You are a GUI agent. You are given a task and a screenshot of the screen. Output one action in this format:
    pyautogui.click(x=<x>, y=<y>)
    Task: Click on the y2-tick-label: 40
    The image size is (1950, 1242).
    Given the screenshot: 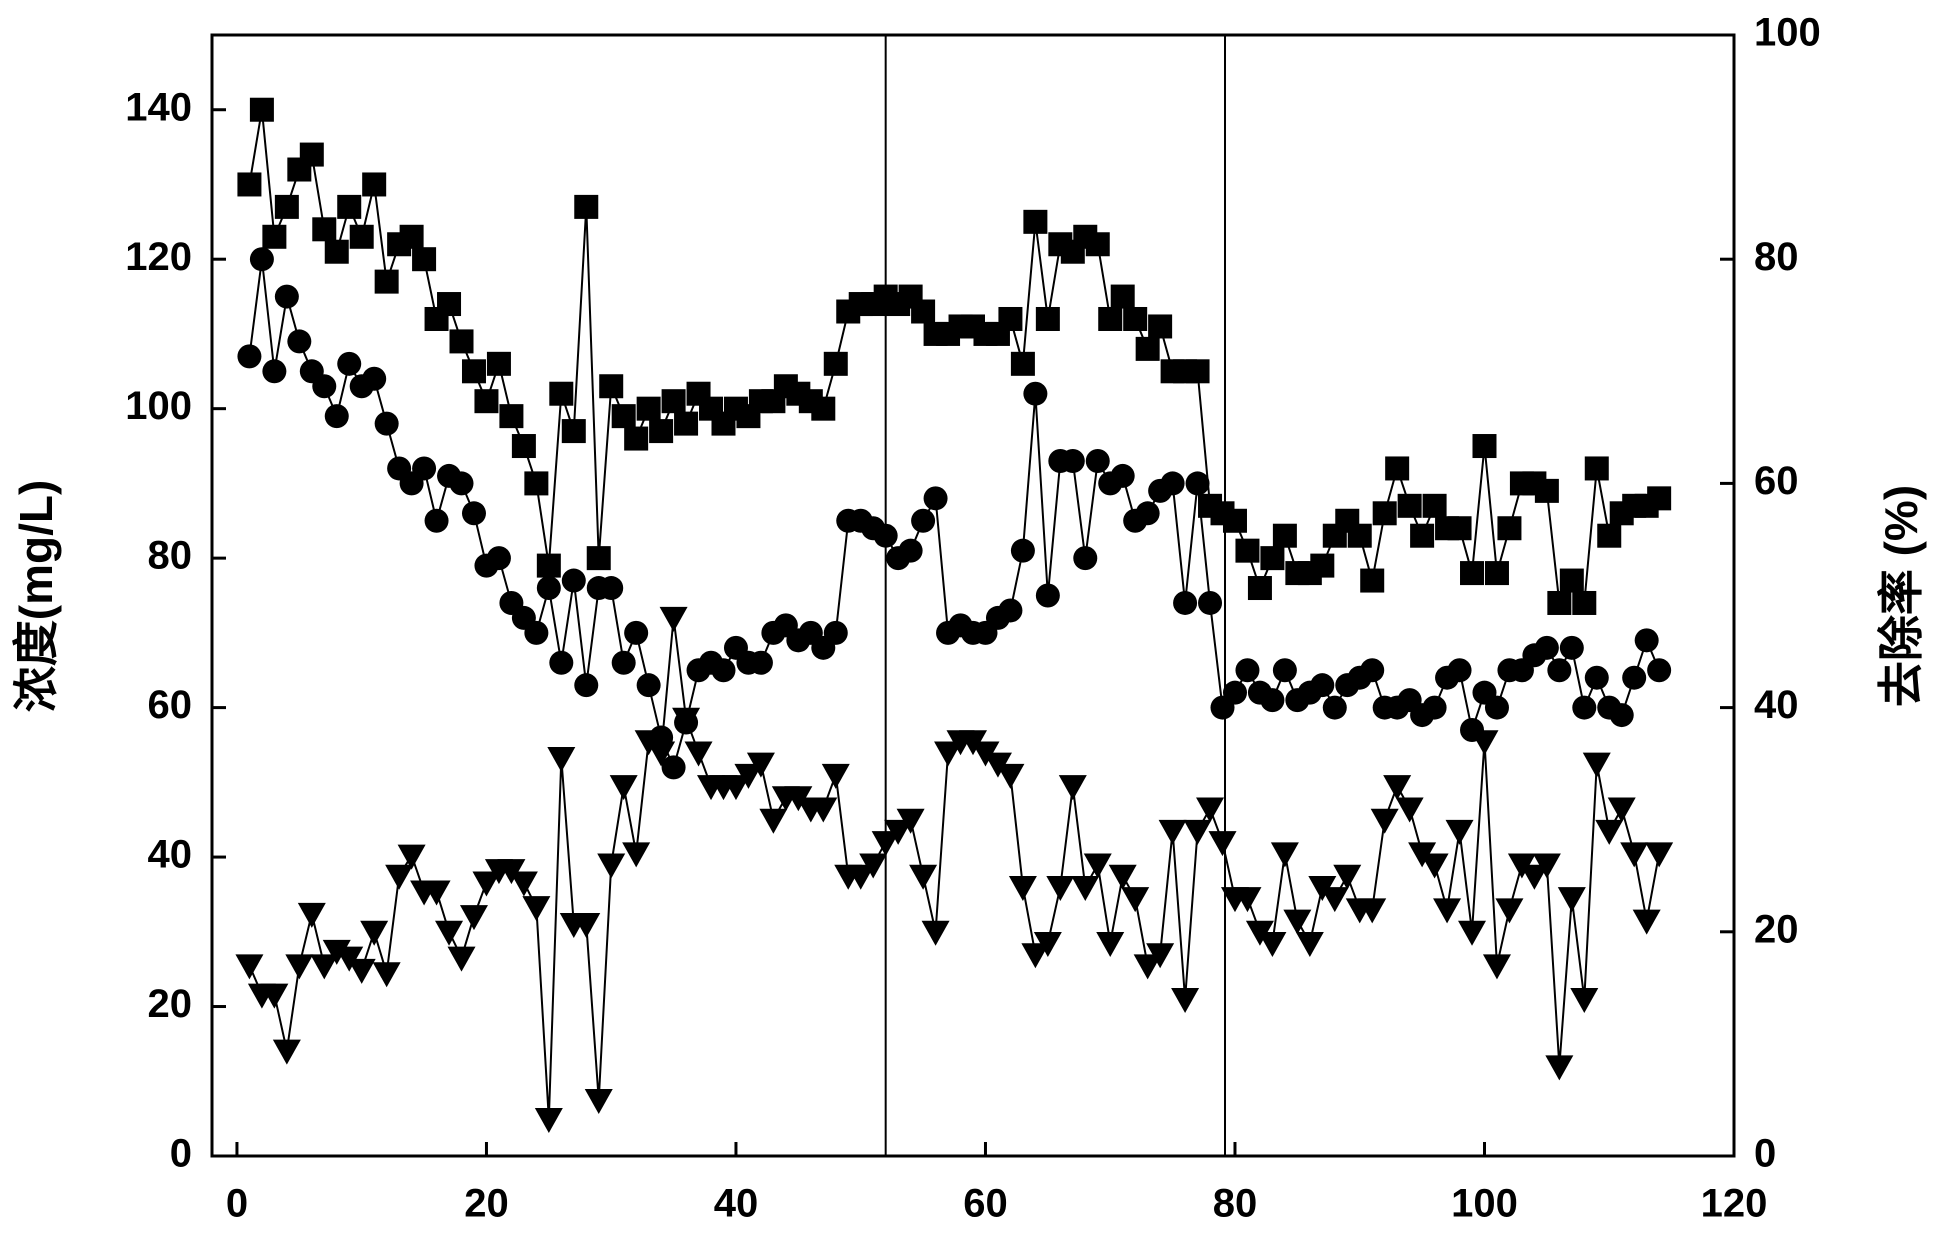 What is the action you would take?
    pyautogui.click(x=1776, y=705)
    